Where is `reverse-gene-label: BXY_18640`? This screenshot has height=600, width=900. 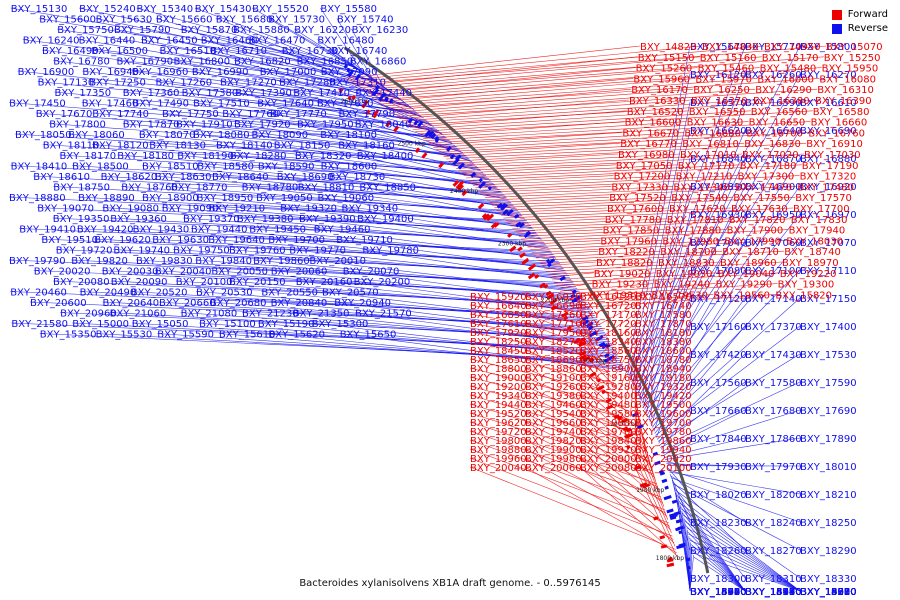
reverse-gene-label: BXY_18640 is located at coordinates (240, 177).